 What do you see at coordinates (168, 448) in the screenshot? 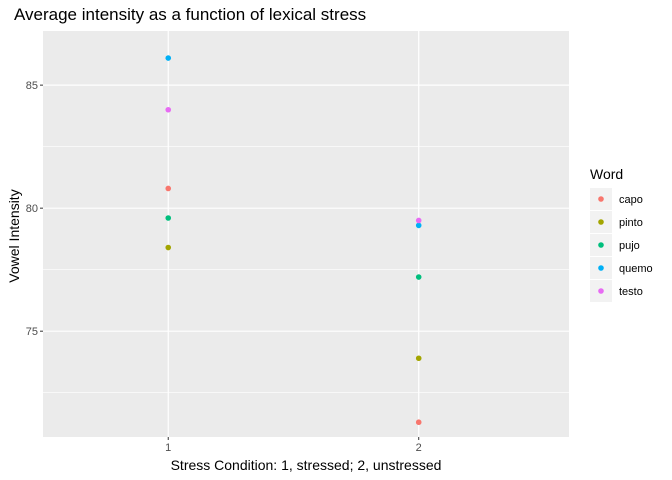
I see `x-tick-label: 1` at bounding box center [168, 448].